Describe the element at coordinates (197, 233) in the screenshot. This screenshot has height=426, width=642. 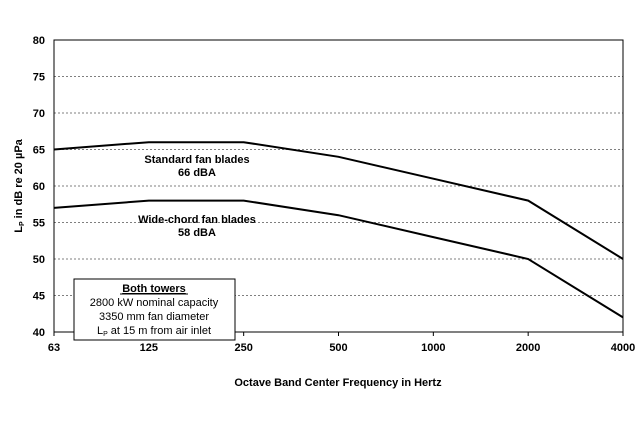
I see `series-2-dba-label: 58 dBA` at that location.